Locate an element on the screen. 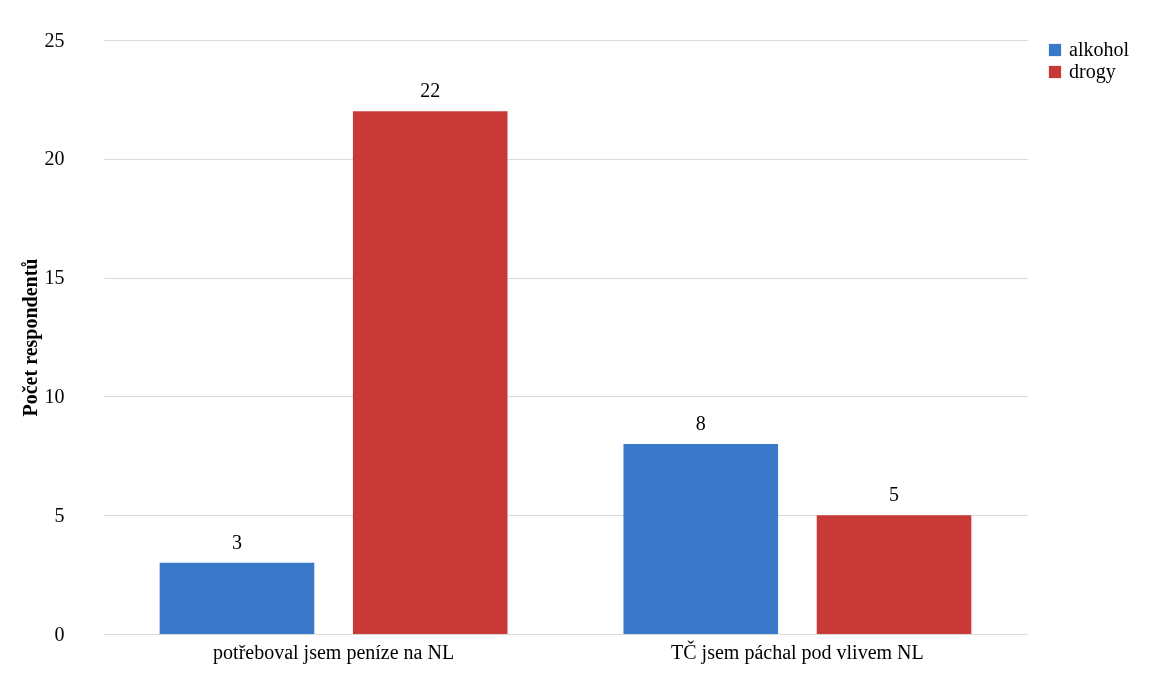 The image size is (1149, 677). data-label: 3 is located at coordinates (236, 541).